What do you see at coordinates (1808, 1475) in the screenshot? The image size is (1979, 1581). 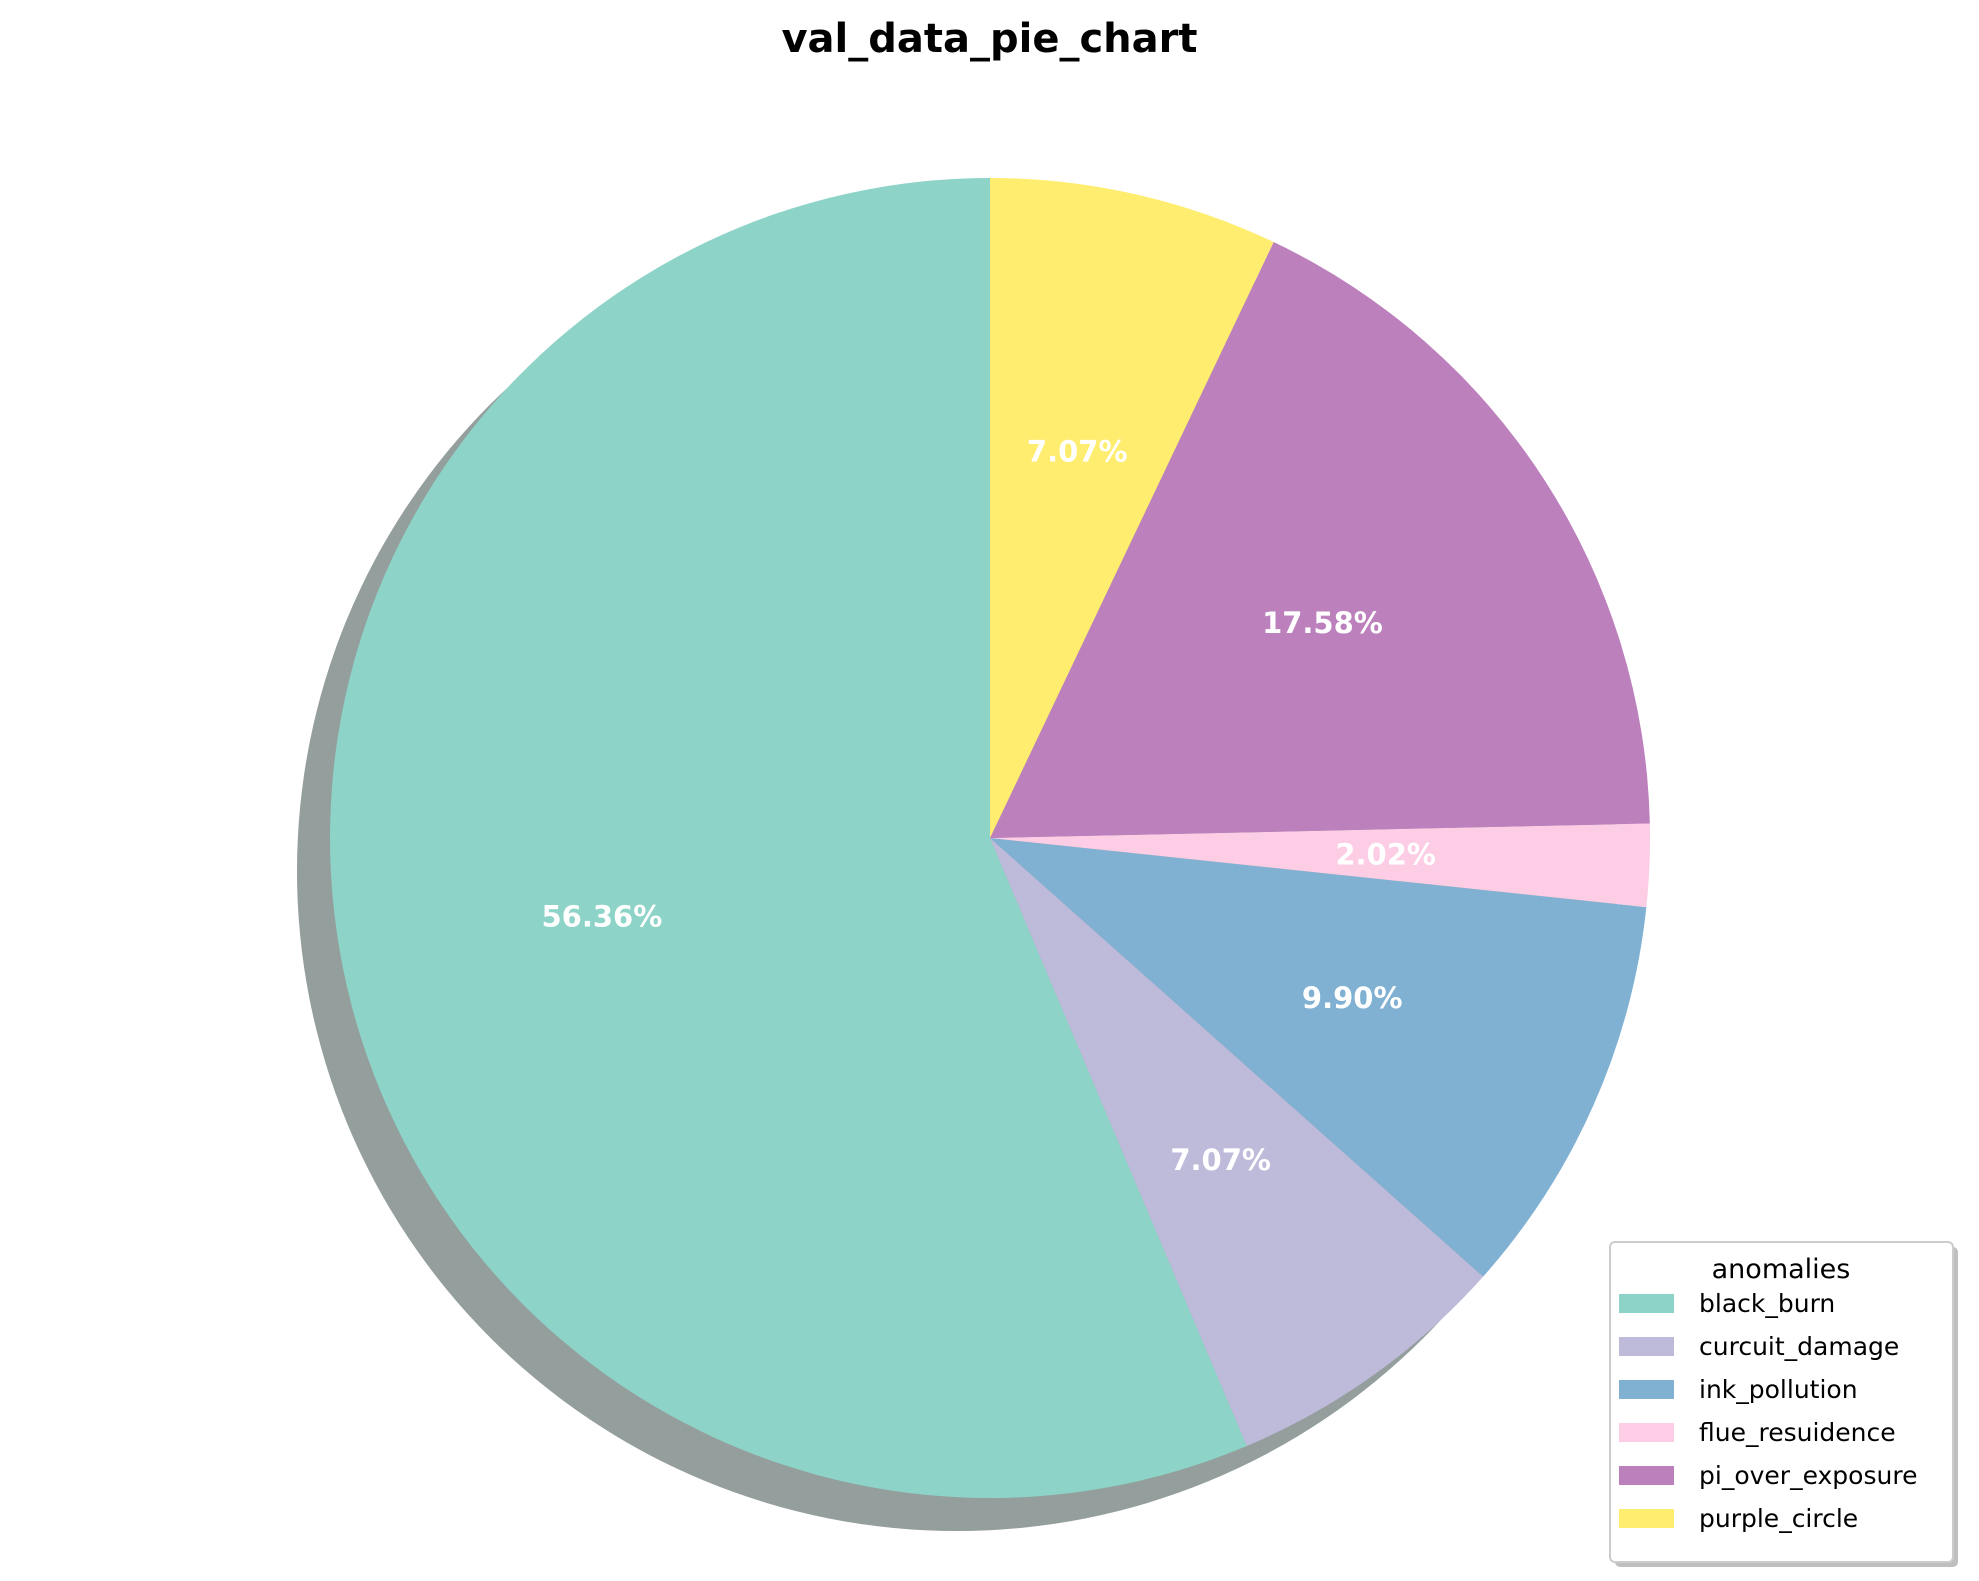 I see `legend-label: pi_over_exposure` at bounding box center [1808, 1475].